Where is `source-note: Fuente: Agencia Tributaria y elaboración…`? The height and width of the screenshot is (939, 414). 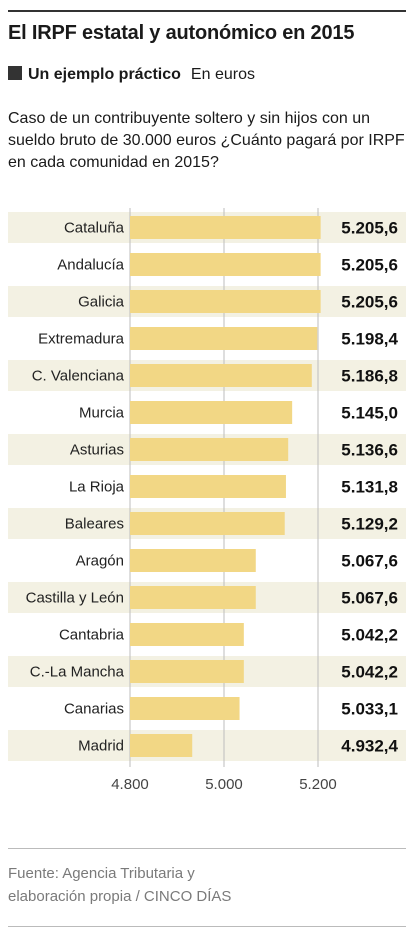 source-note: Fuente: Agencia Tributaria y elaboración… is located at coordinates (208, 885).